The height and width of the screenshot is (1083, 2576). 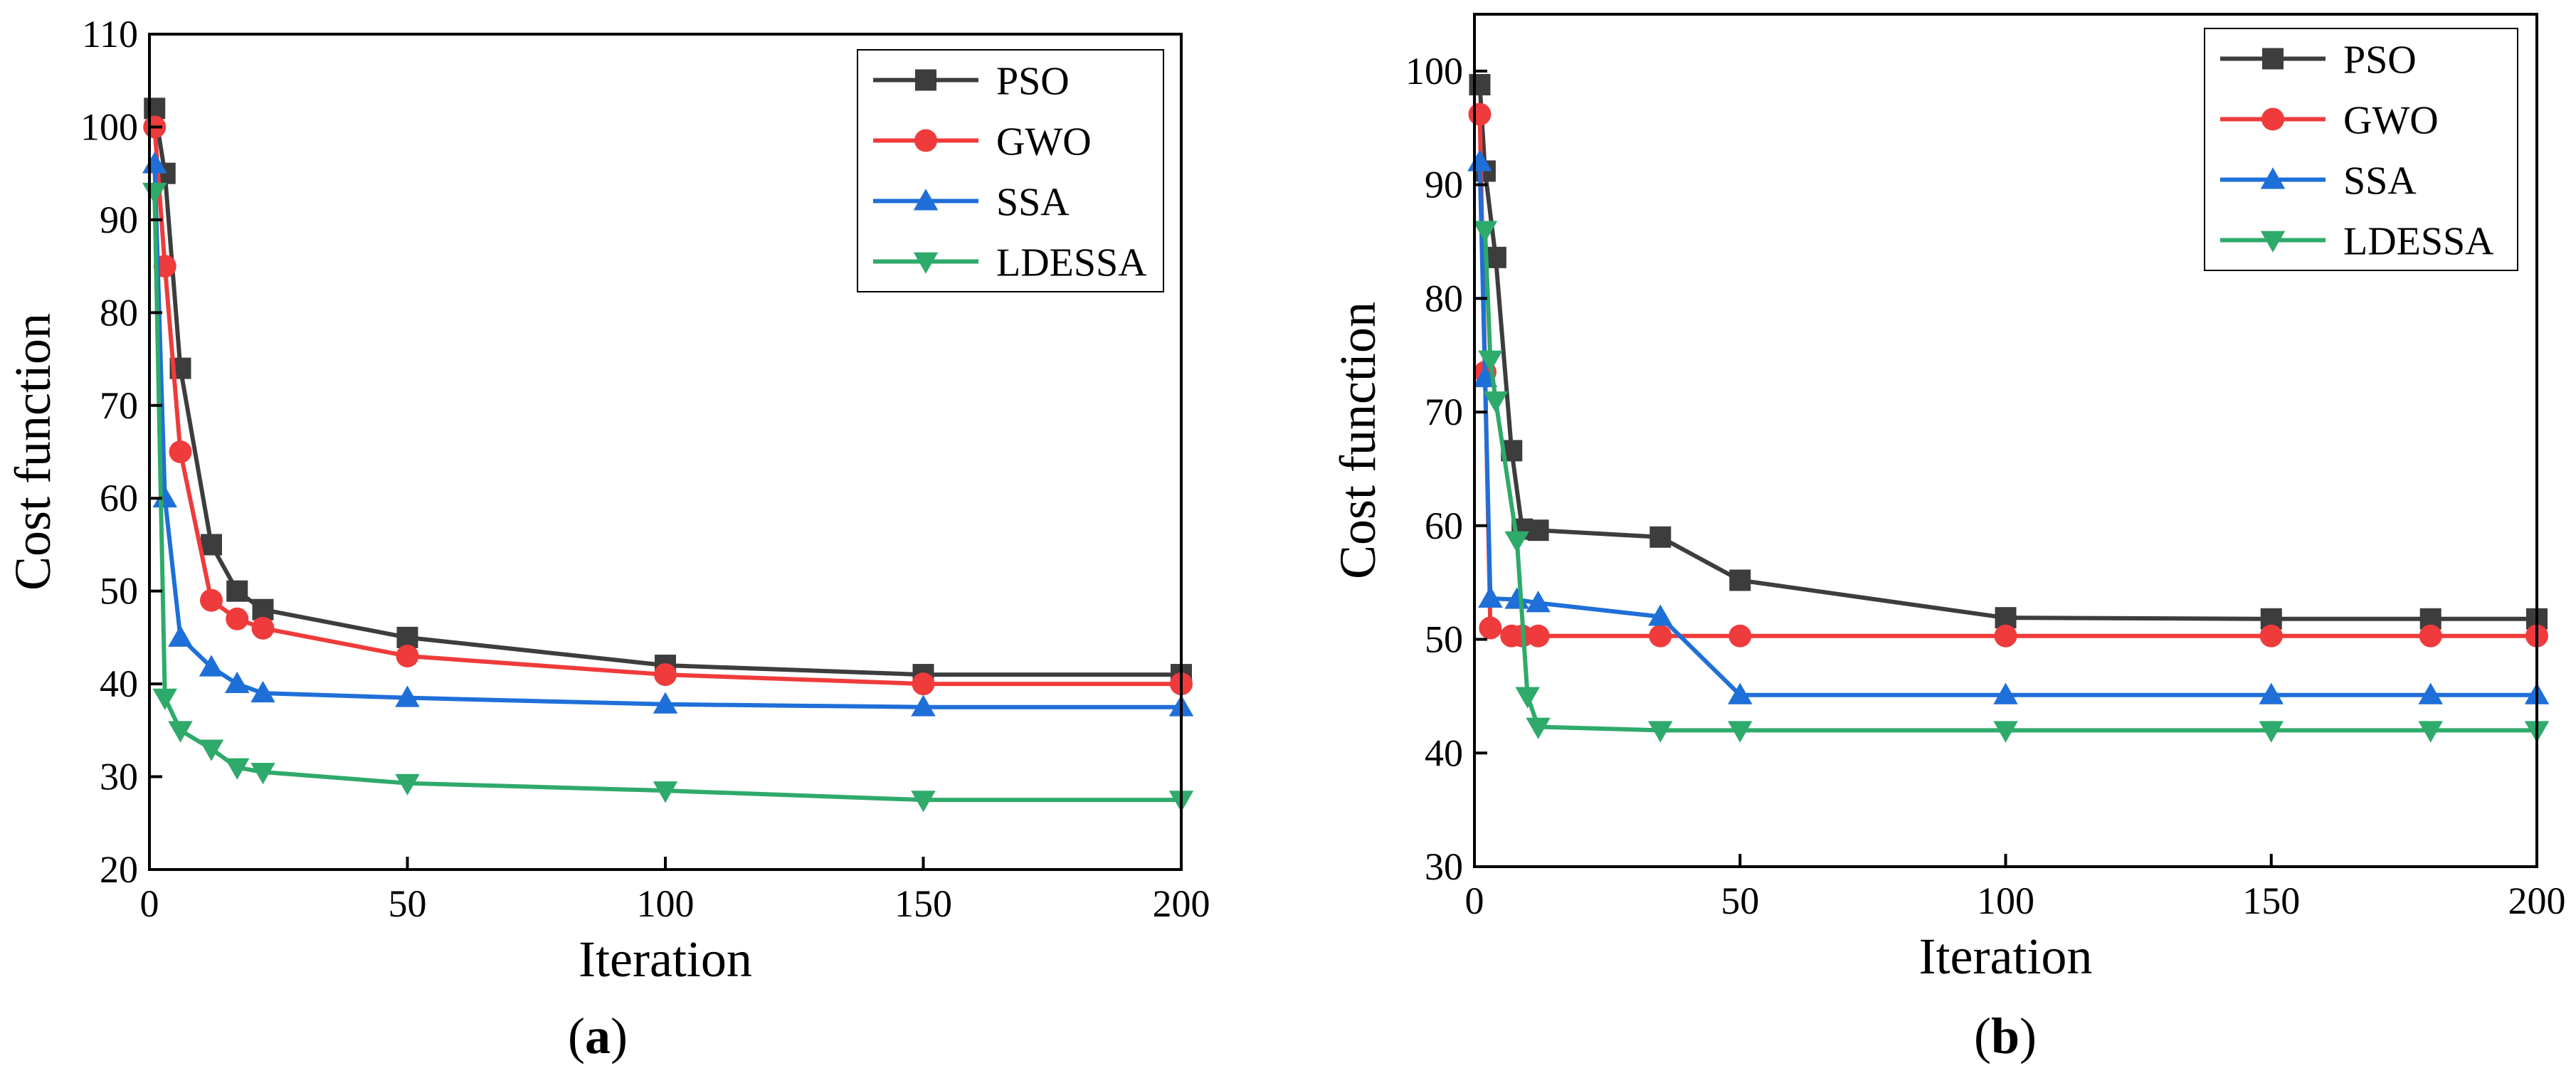 What do you see at coordinates (1475, 900) in the screenshot?
I see `x-tick-label: 0` at bounding box center [1475, 900].